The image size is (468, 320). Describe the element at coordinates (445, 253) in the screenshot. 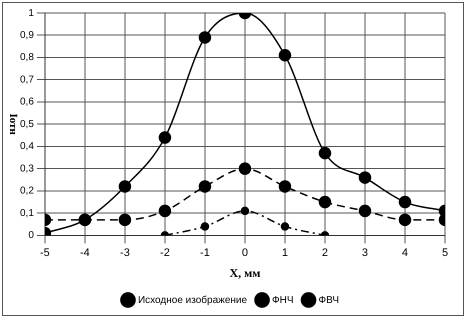

I see `x-tick-label: 5` at that location.